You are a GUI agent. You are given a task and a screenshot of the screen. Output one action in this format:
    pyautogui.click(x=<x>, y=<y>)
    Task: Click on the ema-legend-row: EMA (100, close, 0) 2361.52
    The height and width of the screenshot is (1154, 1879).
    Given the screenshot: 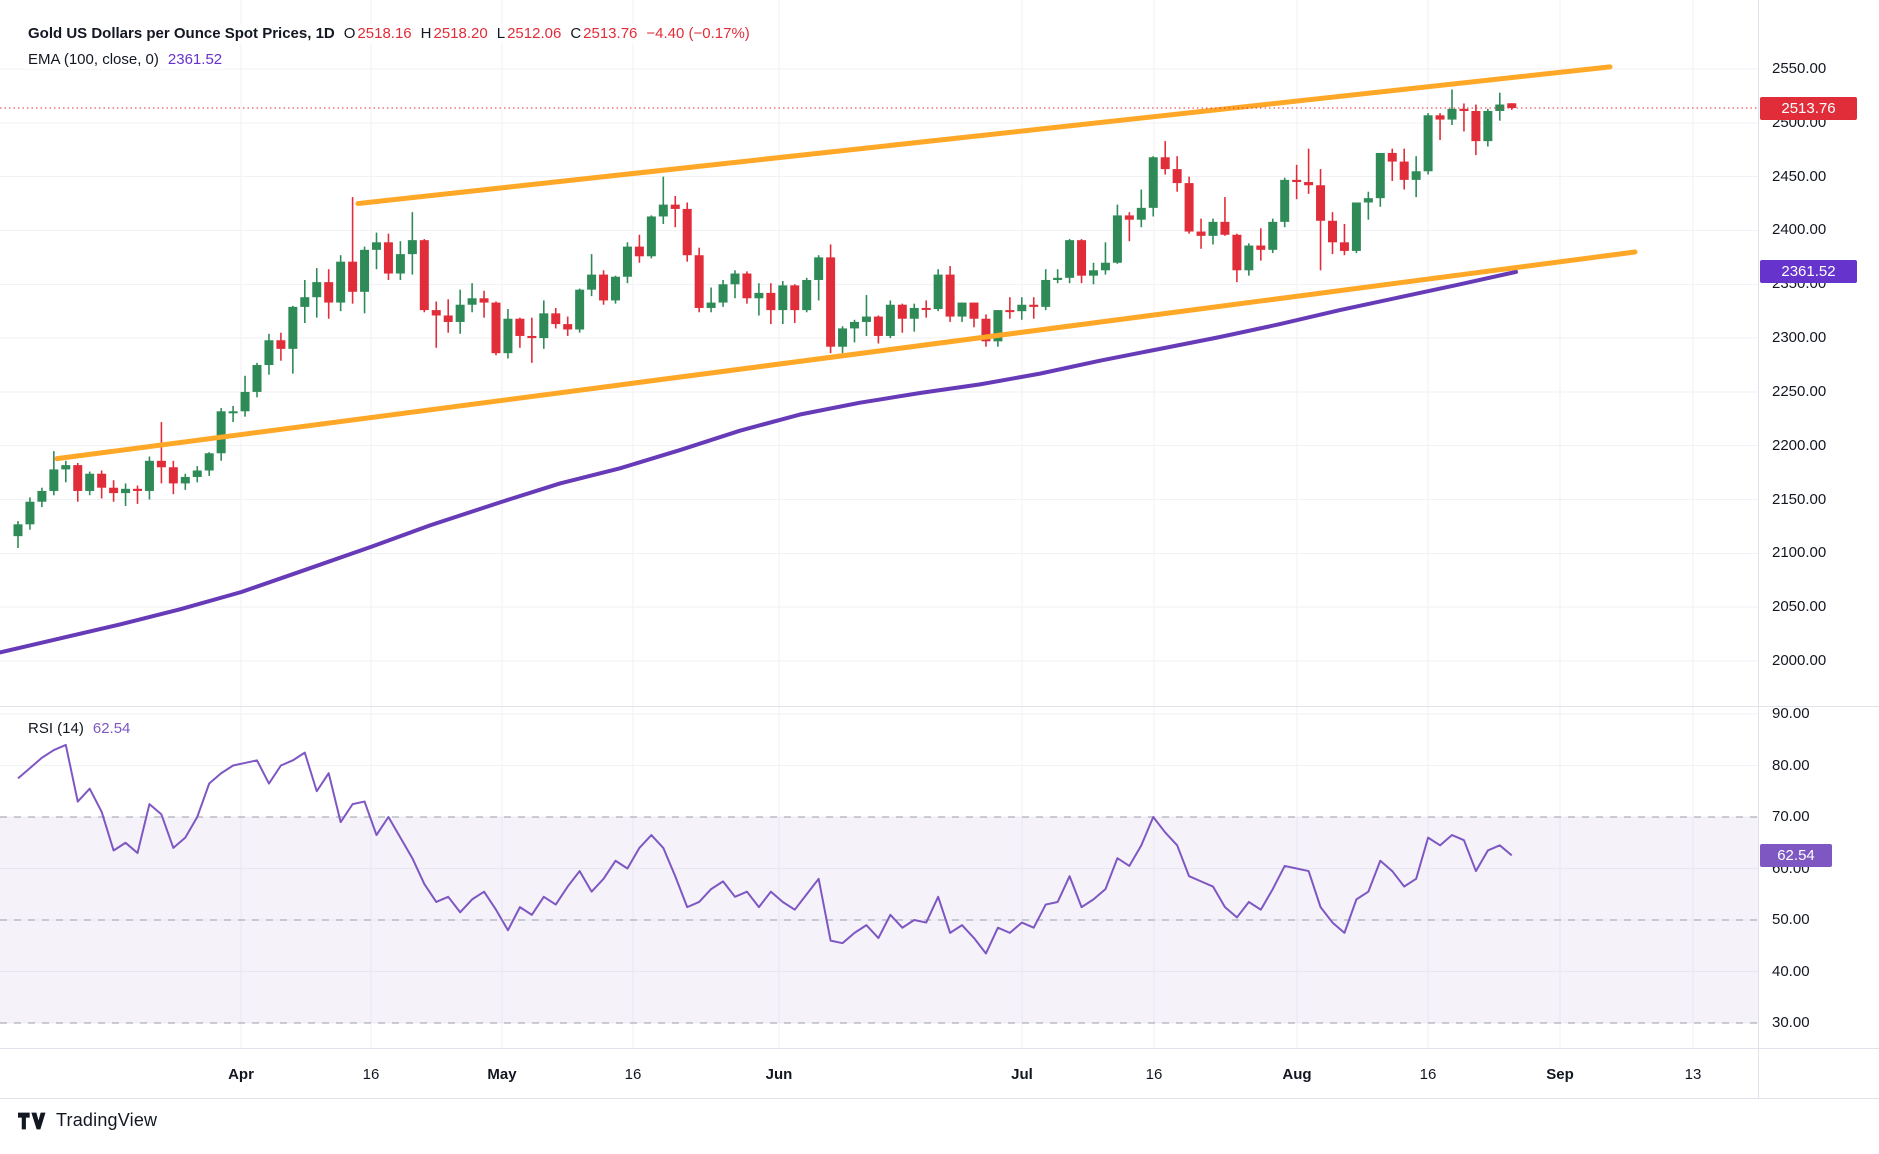 What is the action you would take?
    pyautogui.click(x=125, y=59)
    